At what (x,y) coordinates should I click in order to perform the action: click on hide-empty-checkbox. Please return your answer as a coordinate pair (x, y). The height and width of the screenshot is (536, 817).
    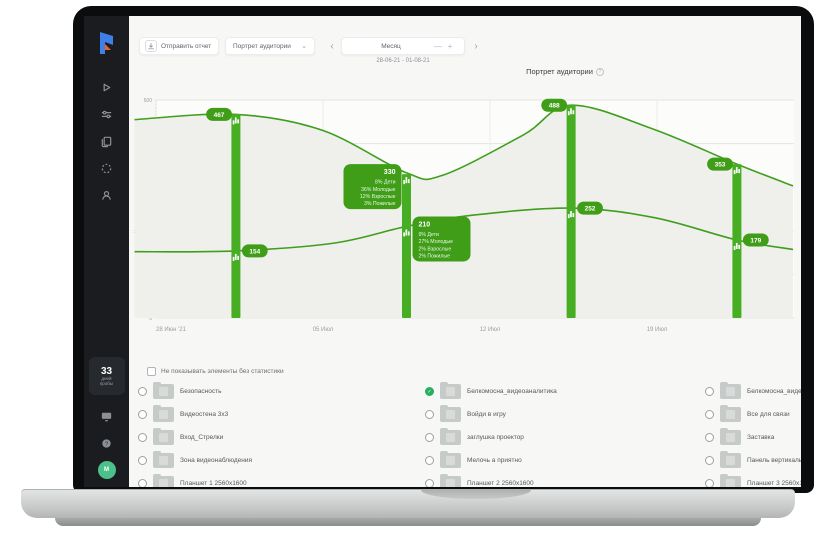
    Looking at the image, I should click on (151, 371).